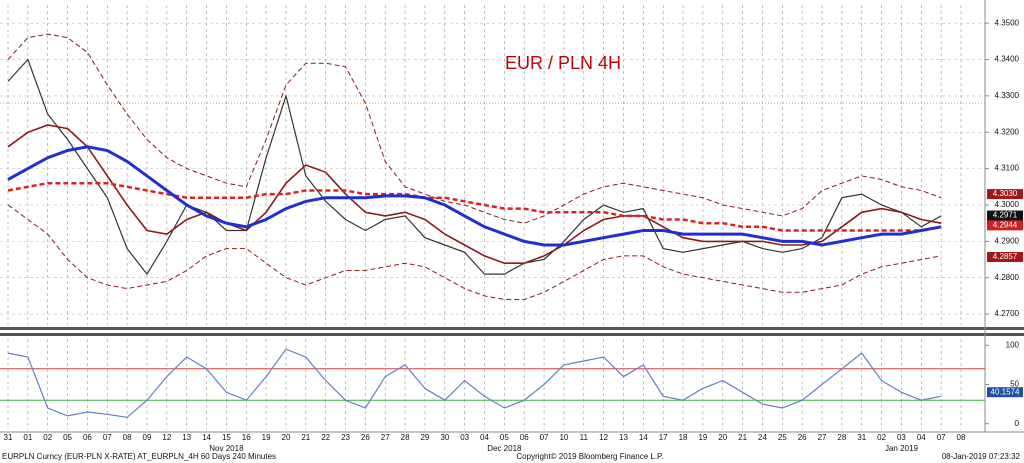 The image size is (1024, 463). What do you see at coordinates (226, 448) in the screenshot?
I see `month-label: Nov 2018` at bounding box center [226, 448].